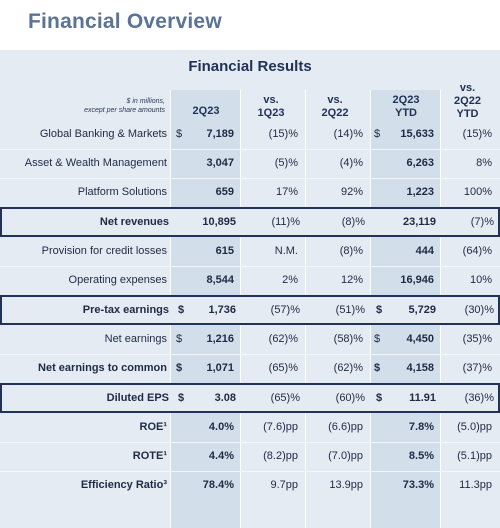  What do you see at coordinates (117, 280) in the screenshot?
I see `row-label: Operating expenses` at bounding box center [117, 280].